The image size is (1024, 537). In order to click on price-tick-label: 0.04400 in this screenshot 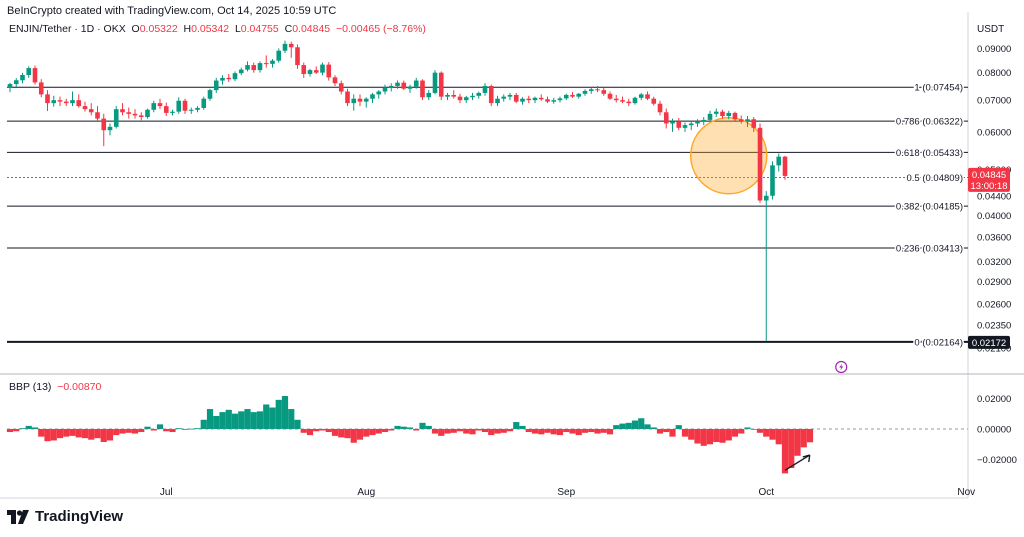, I will do `click(994, 196)`.